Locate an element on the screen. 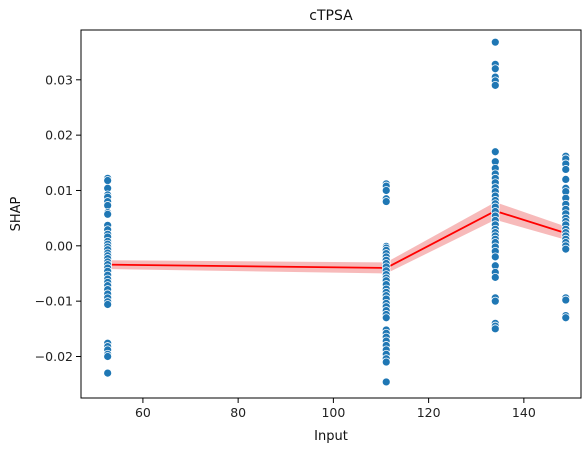 This screenshot has height=453, width=587. trend-polyline is located at coordinates (337, 239).